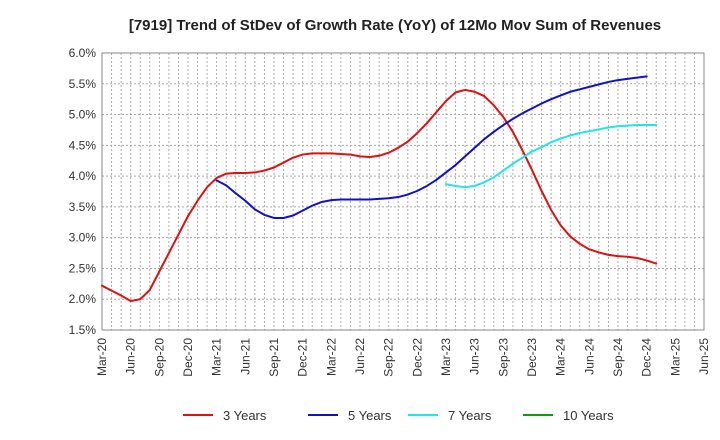  Describe the element at coordinates (398, 415) in the screenshot. I see `legend: 3 Years 5 Years 7 Years 10 Years` at that location.